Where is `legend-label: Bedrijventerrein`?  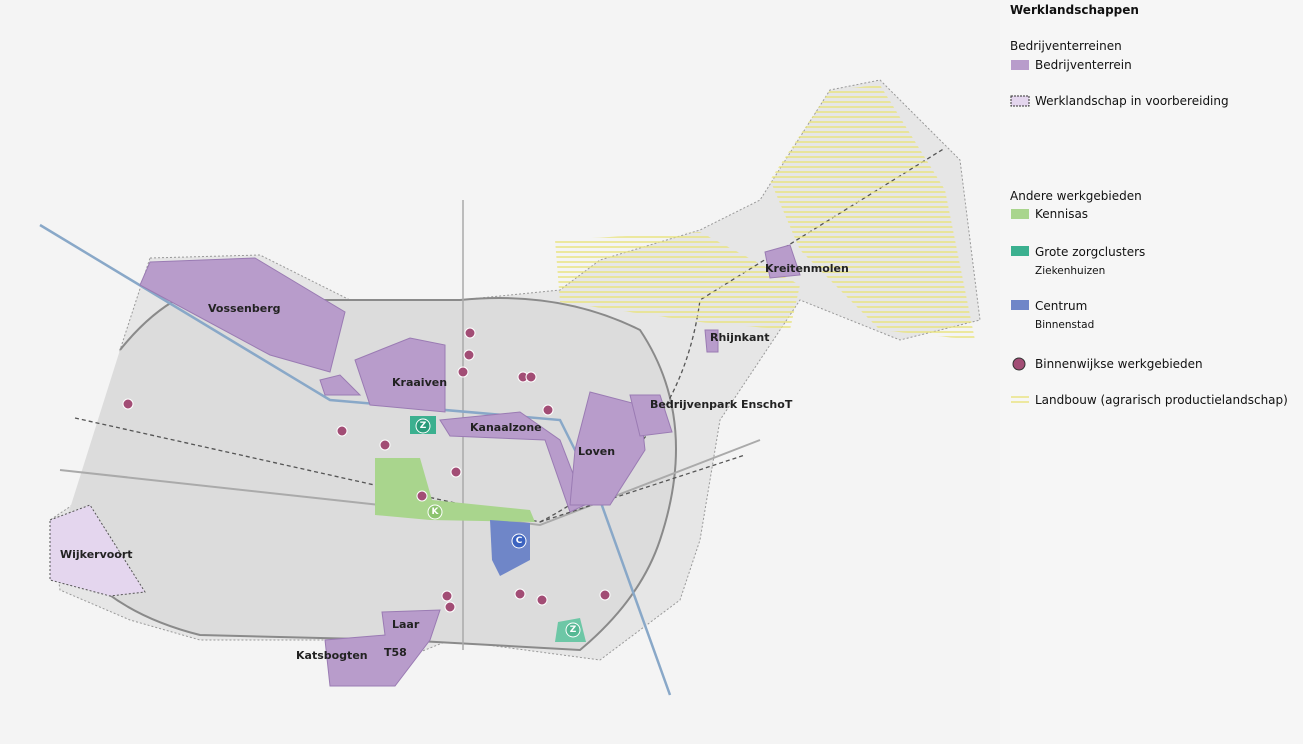
legend-label: Bedrijventerrein is located at coordinates (1083, 65).